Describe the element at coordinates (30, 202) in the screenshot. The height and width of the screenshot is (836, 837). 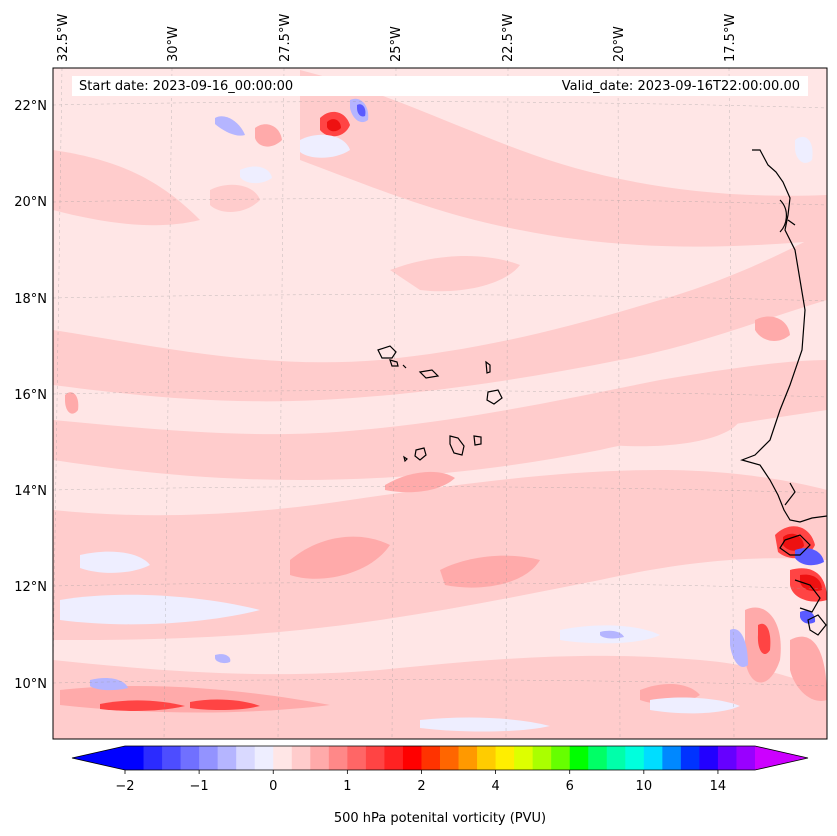
I see `lat-label-20n: 20°N` at that location.